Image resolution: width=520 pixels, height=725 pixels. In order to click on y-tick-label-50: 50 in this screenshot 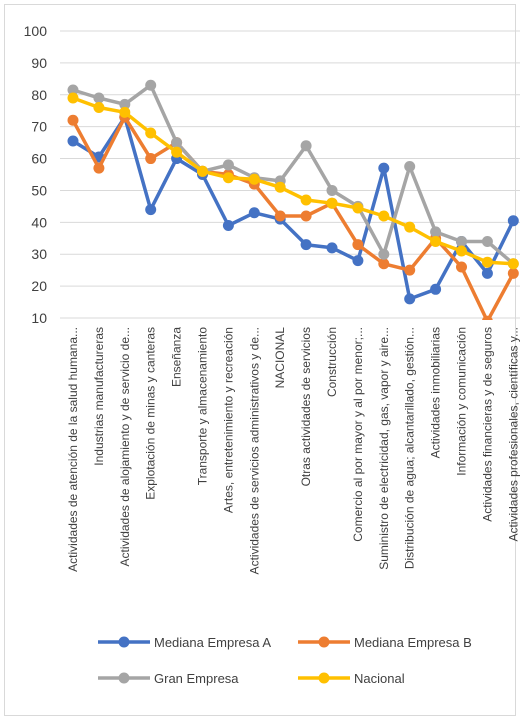, I will do `click(39, 190)`.